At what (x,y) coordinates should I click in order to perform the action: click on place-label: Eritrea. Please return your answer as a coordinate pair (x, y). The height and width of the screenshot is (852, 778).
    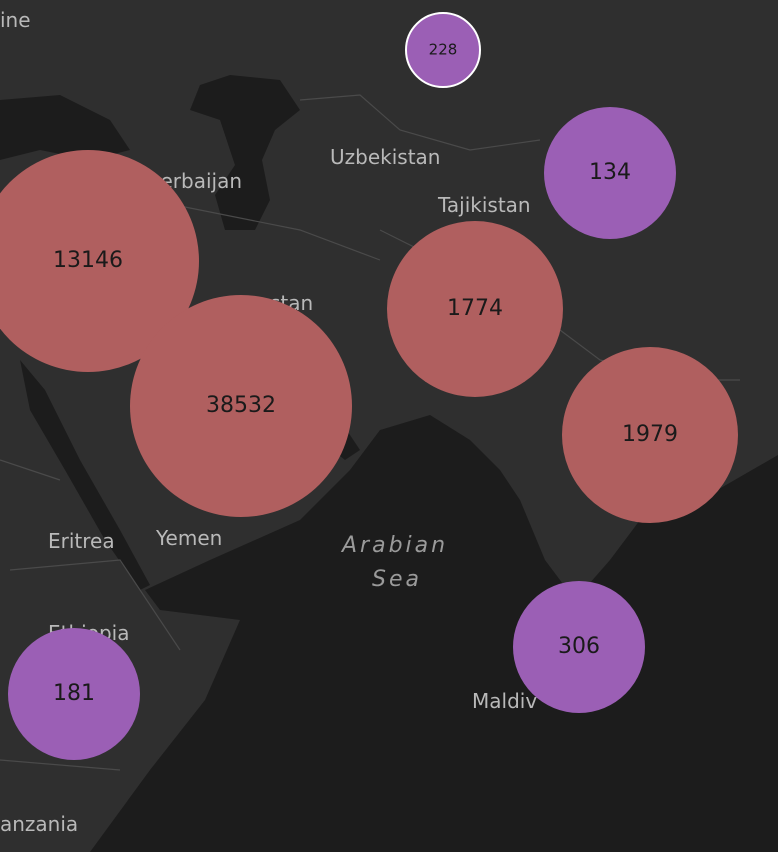
    Looking at the image, I should click on (81, 541).